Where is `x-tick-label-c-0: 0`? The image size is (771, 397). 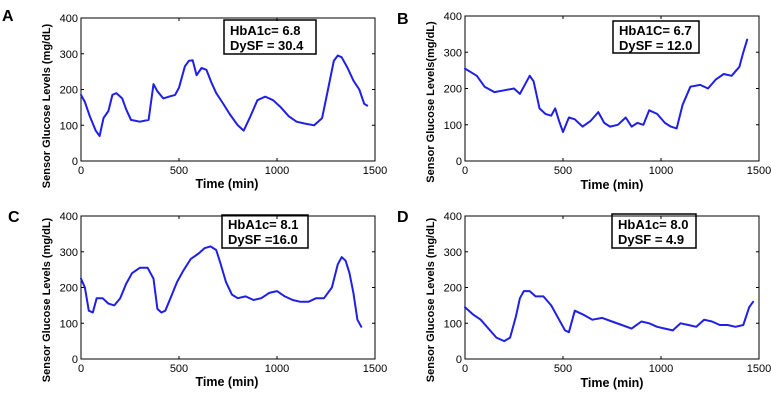 x-tick-label-c-0: 0 is located at coordinates (81, 369).